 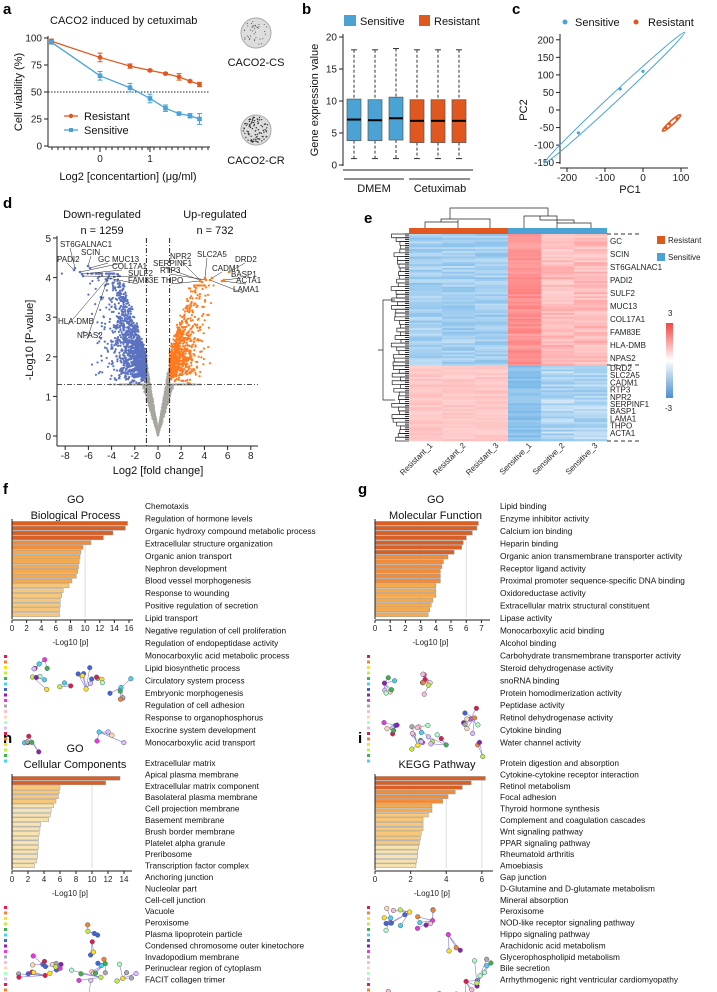 I want to click on y-tick-label: 200, so click(x=545, y=40).